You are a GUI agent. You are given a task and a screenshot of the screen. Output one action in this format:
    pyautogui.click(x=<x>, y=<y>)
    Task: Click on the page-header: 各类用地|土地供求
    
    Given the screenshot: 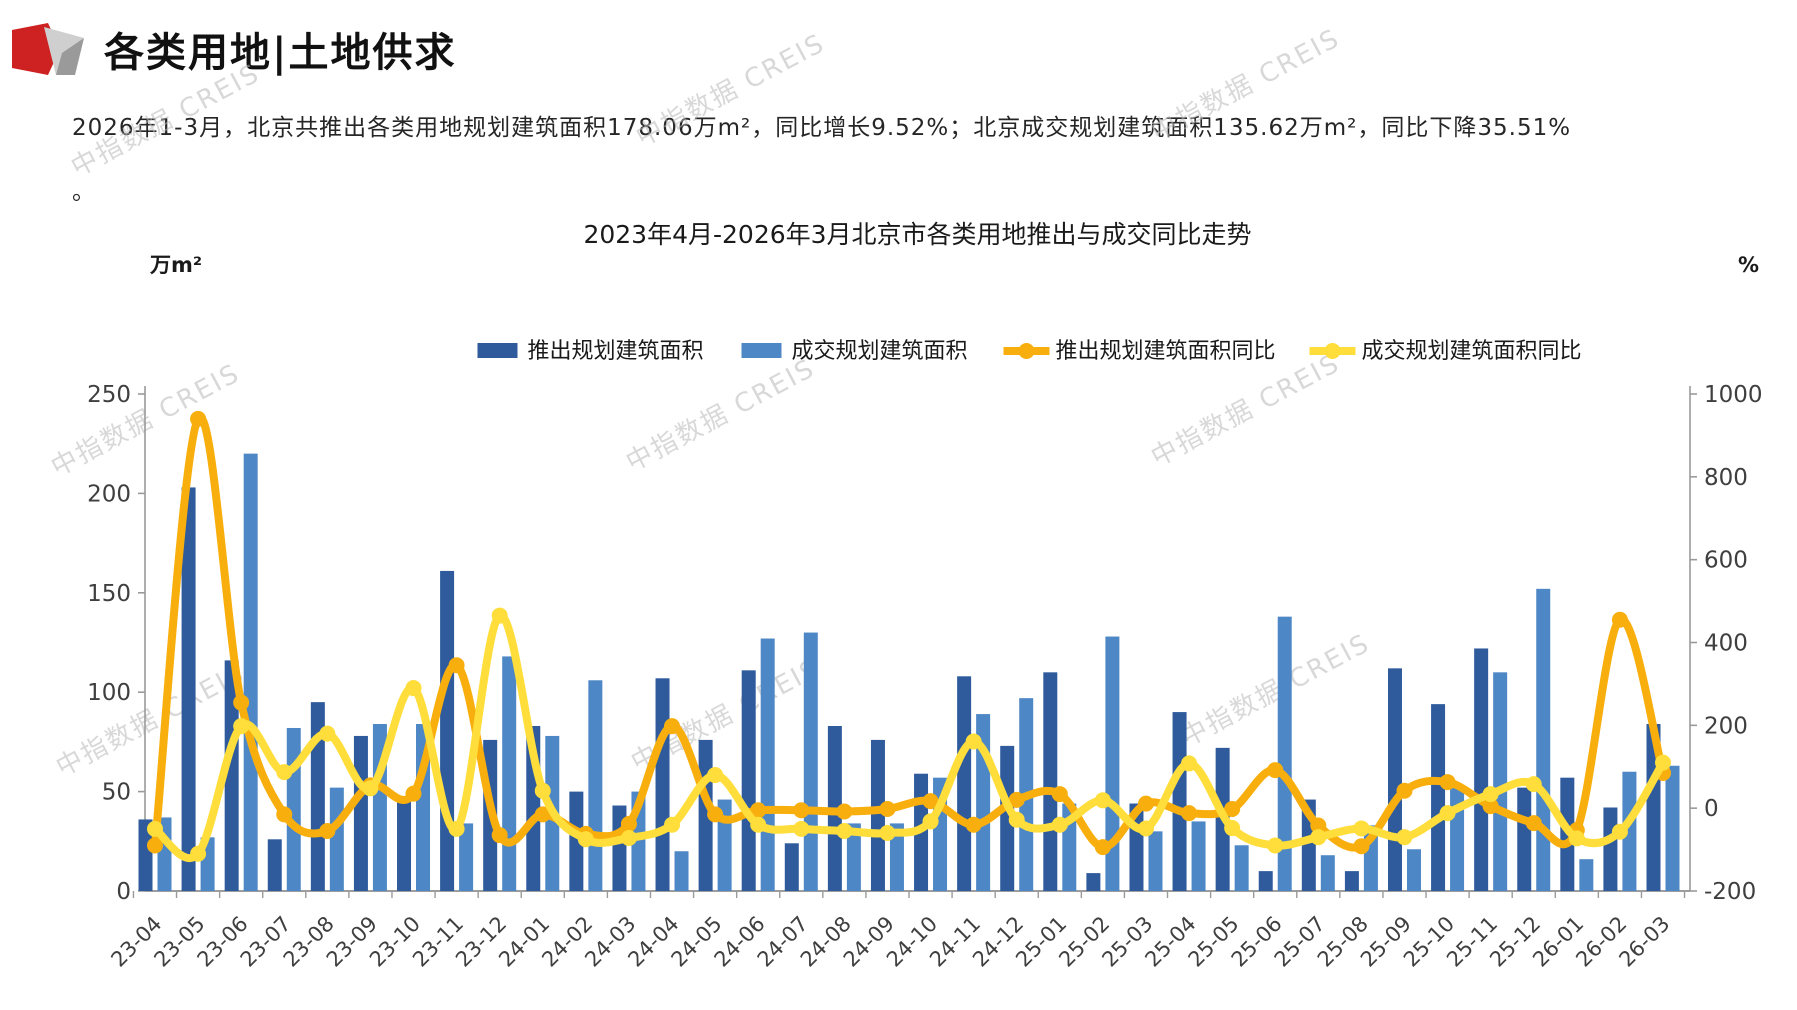 What is the action you would take?
    pyautogui.click(x=234, y=49)
    